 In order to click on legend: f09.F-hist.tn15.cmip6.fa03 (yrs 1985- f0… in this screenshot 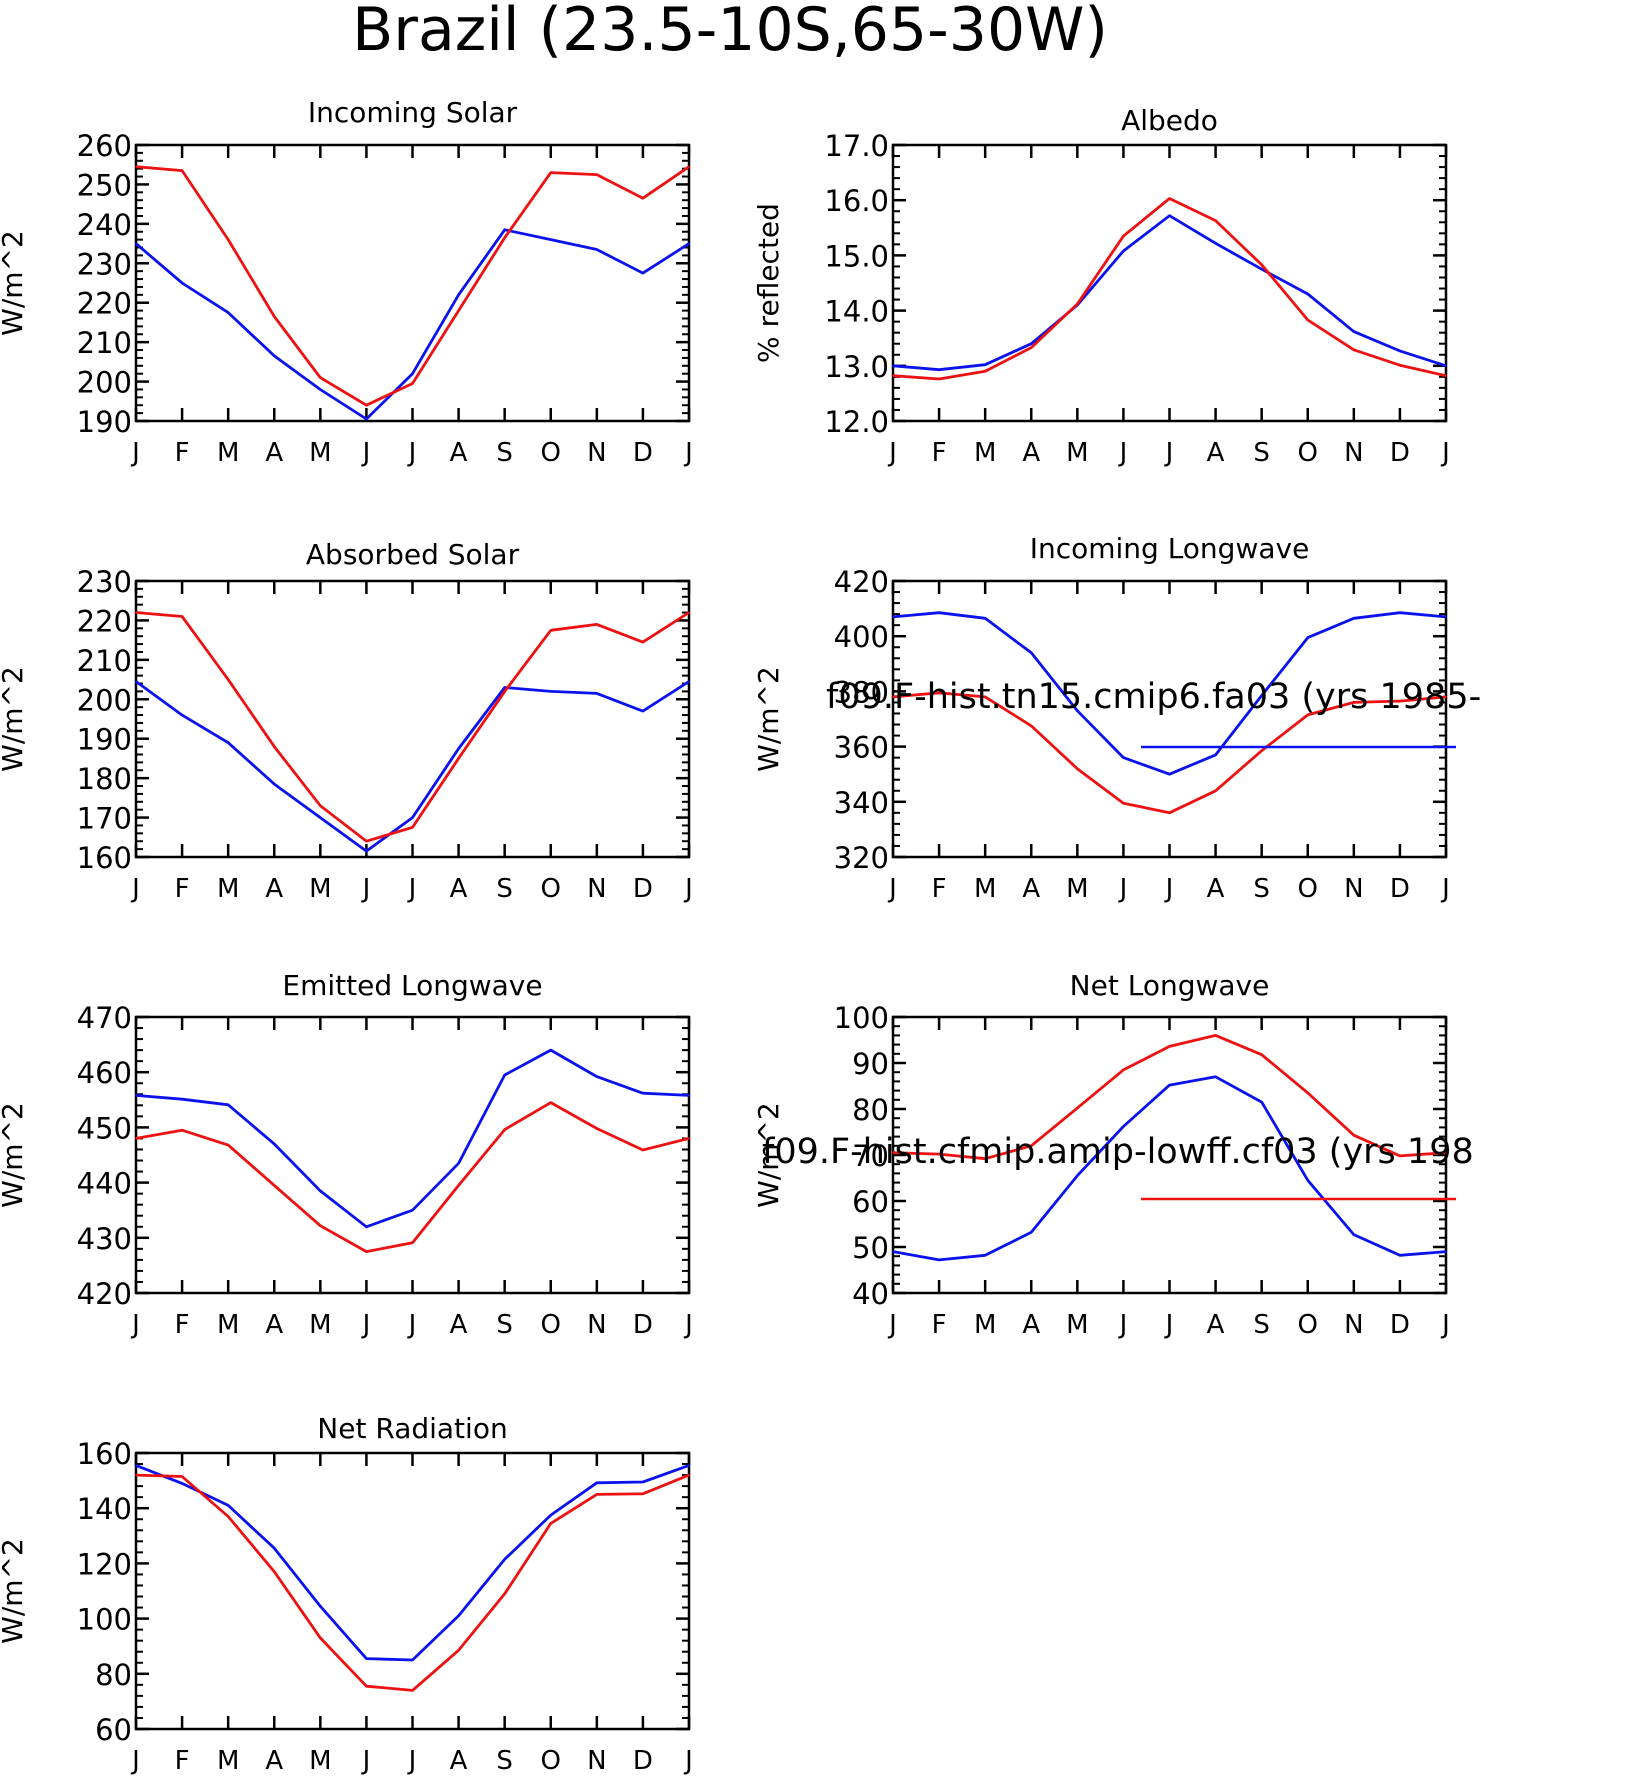, I will do `click(1121, 939)`.